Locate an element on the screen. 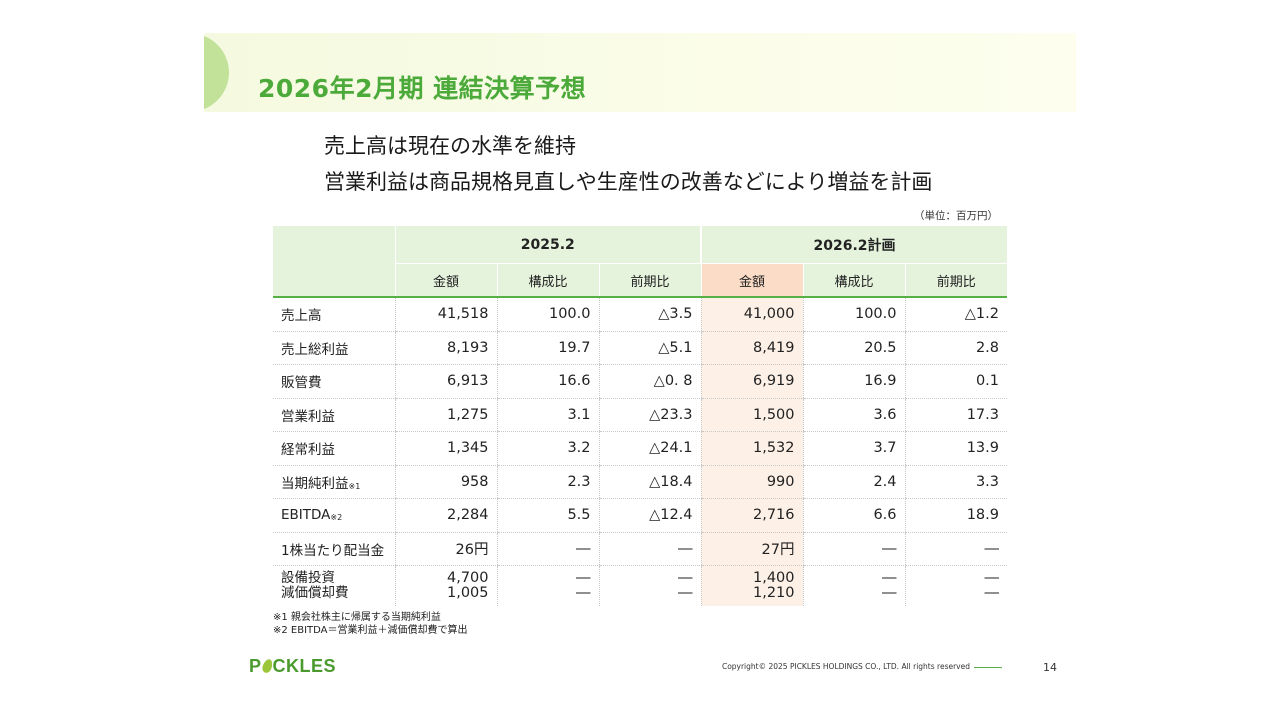 This screenshot has width=1280, height=720. header-ratio-prev: 構成比 is located at coordinates (547, 280).